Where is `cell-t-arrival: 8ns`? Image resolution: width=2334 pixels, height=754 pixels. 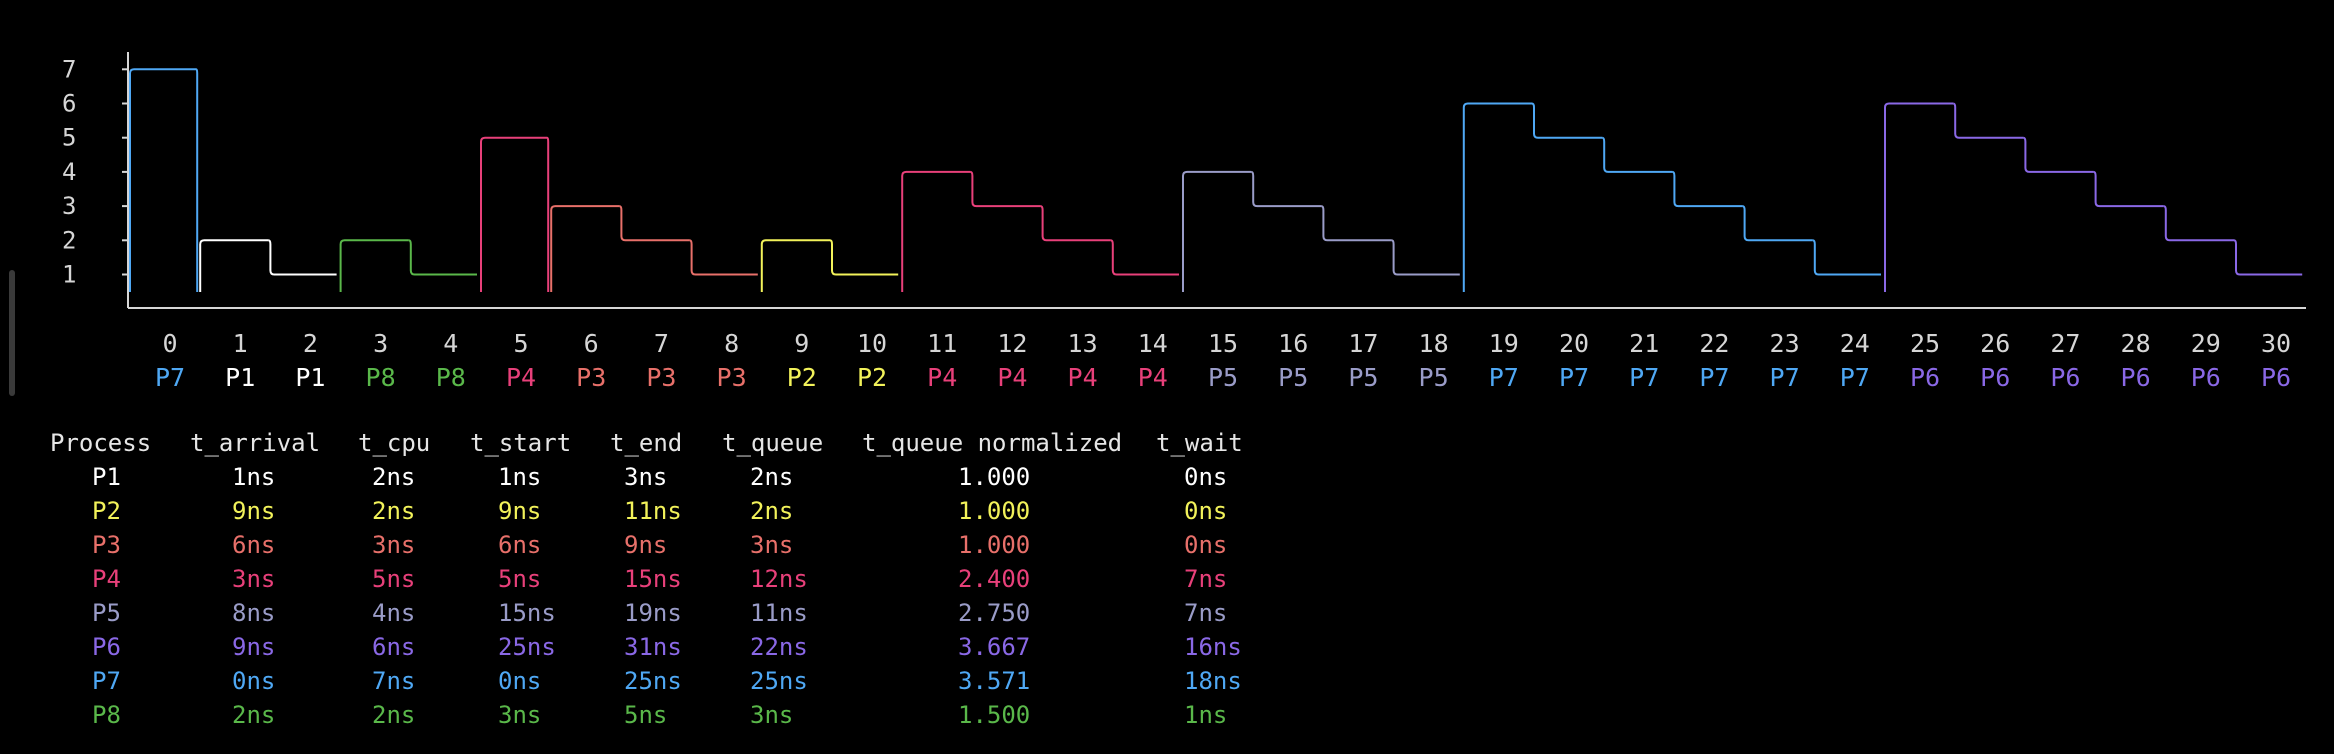 cell-t-arrival: 8ns is located at coordinates (254, 613).